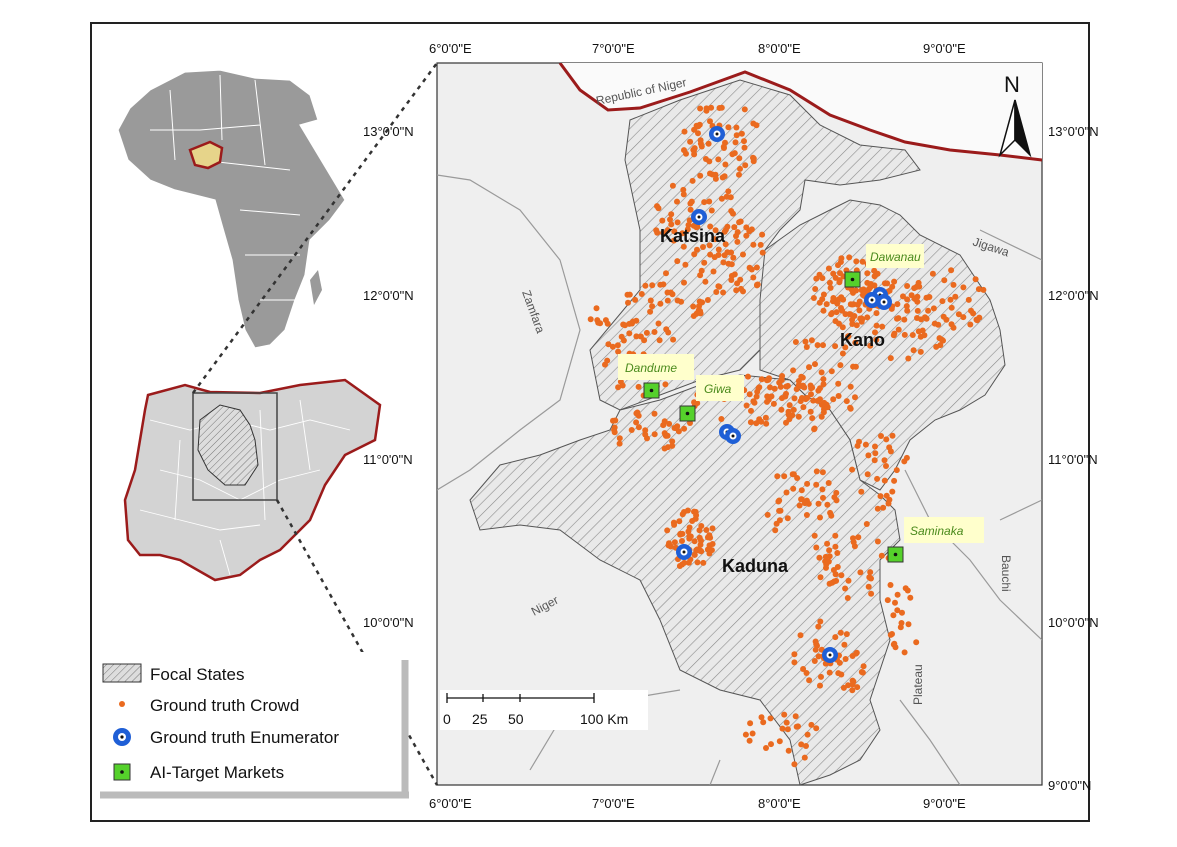 This screenshot has width=1177, height=847. I want to click on lat-label-right-12n: 12°0'0"N, so click(1073, 295).